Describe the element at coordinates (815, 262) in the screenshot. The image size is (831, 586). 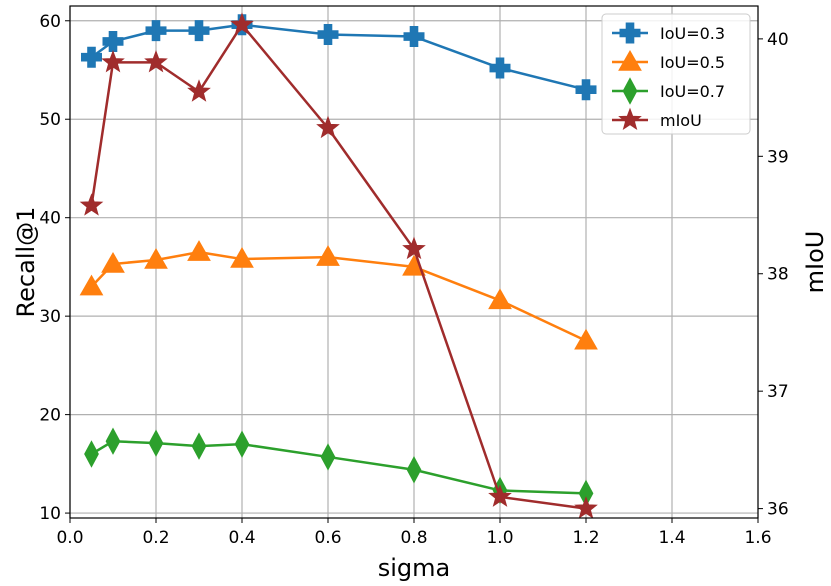
I see `y2-axis-title: mIoU` at that location.